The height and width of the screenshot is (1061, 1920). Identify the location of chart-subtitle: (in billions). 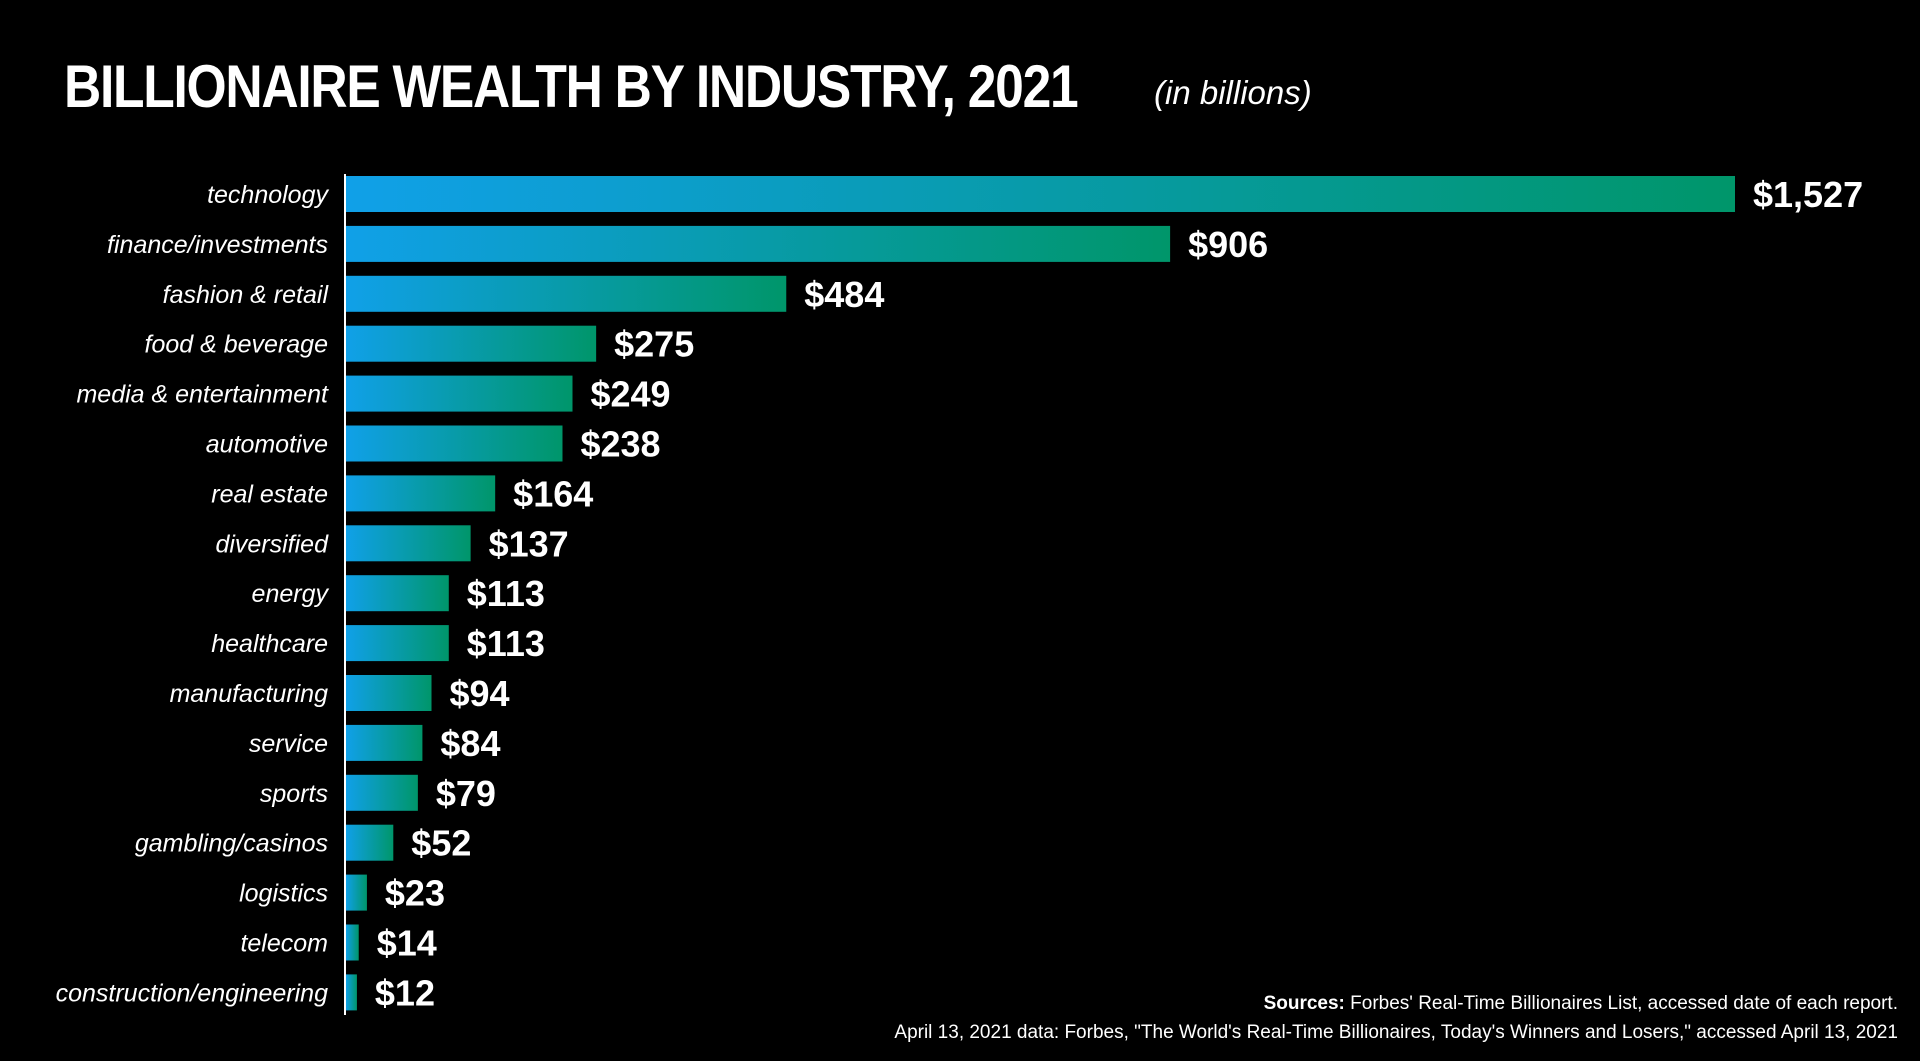
(1233, 92).